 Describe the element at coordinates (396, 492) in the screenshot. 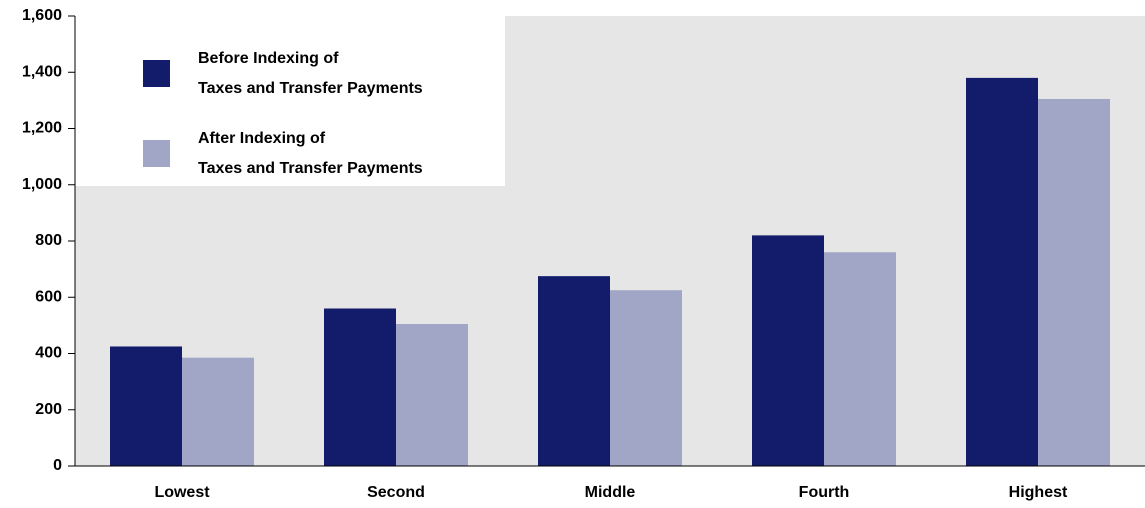

I see `x-tick-label: Second` at that location.